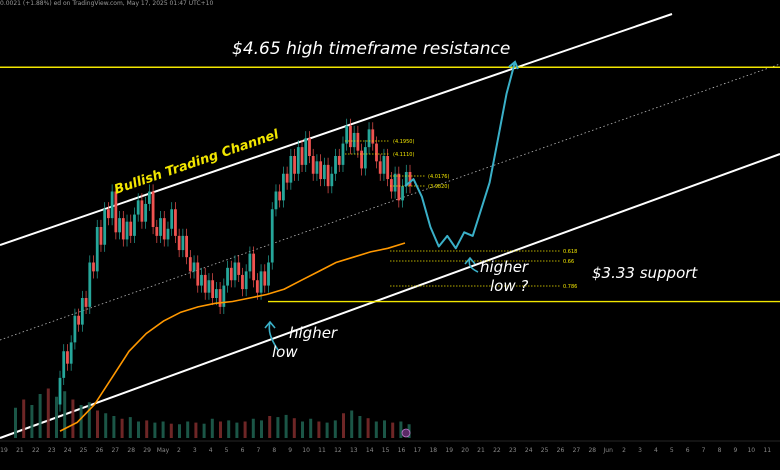  I want to click on higher-low-2-label: higher, so click(504, 267).